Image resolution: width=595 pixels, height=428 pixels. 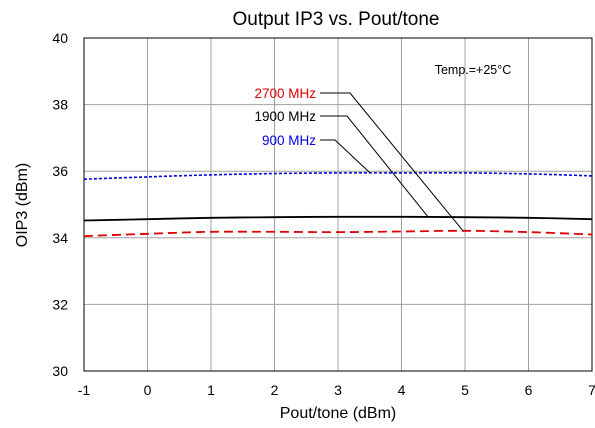 I want to click on series-label-1900-mhz: 1900 MHz, so click(x=285, y=116).